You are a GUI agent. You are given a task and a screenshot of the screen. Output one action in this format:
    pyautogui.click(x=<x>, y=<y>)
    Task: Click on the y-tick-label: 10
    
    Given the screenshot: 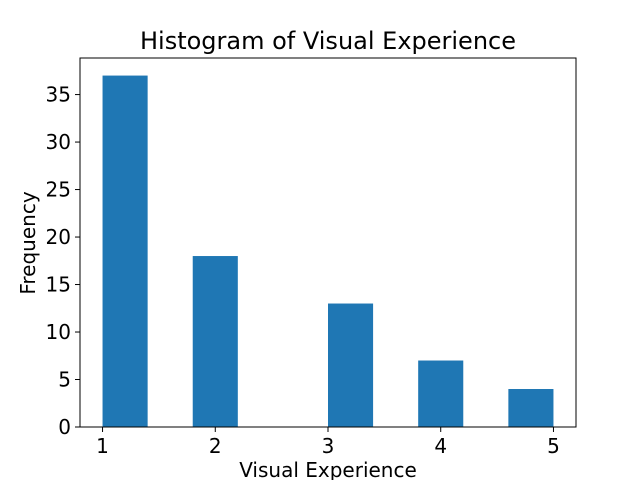 What is the action you would take?
    pyautogui.click(x=58, y=332)
    